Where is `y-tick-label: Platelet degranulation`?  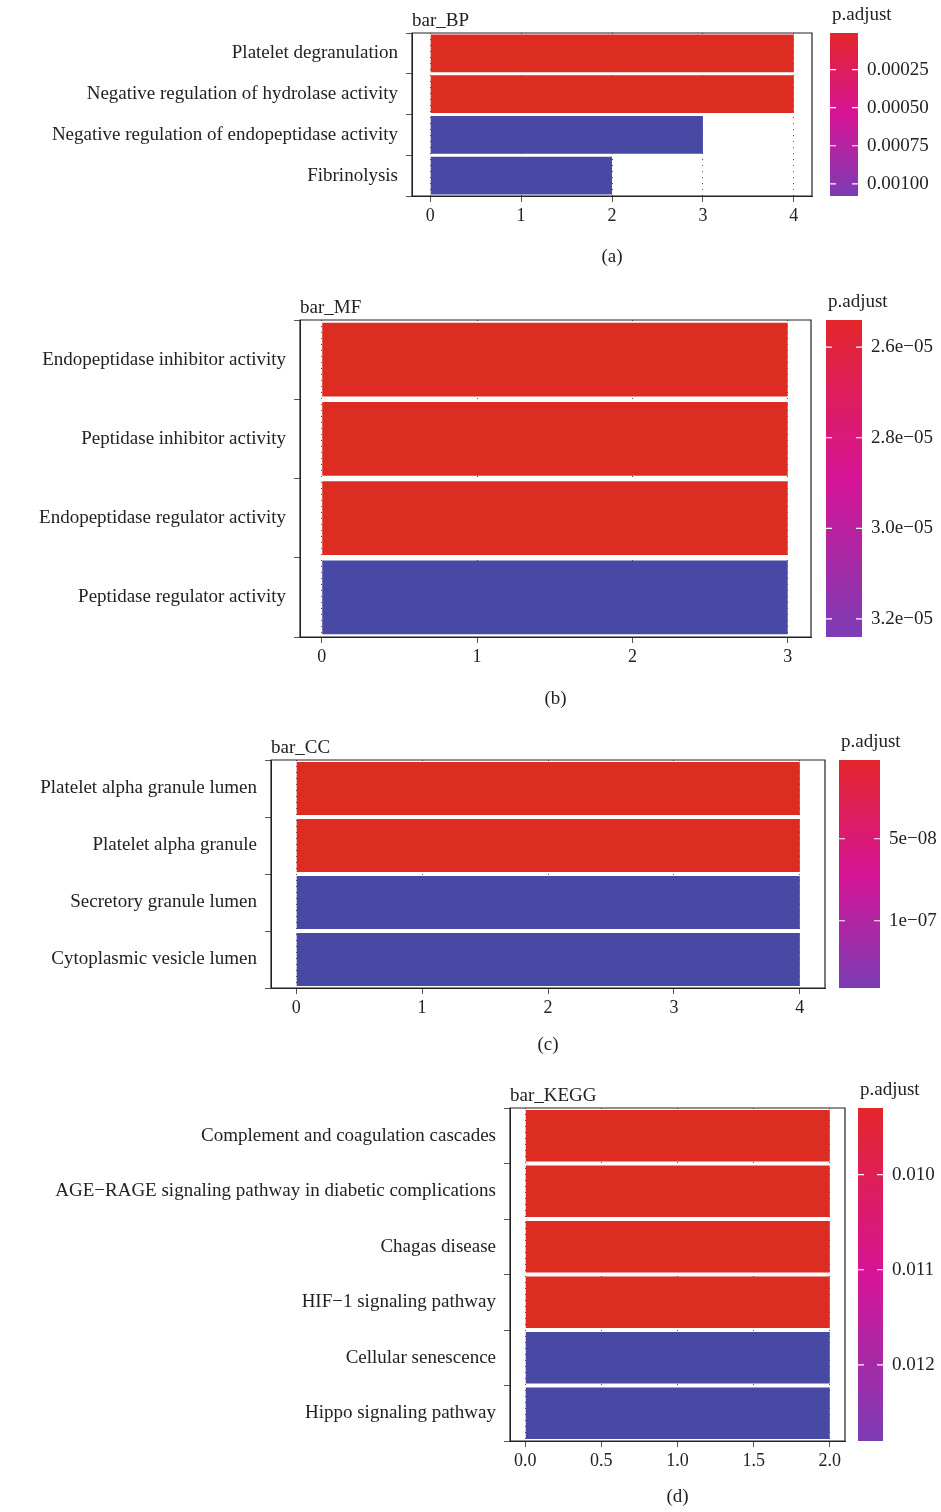 y-tick-label: Platelet degranulation is located at coordinates (315, 52).